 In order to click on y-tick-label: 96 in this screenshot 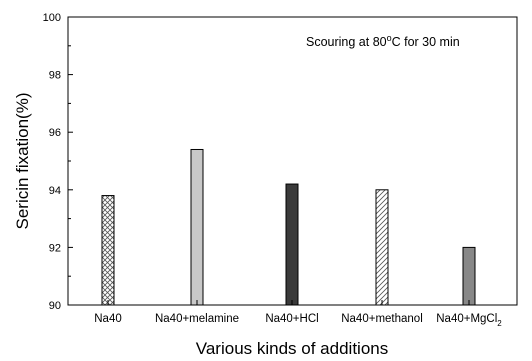, I will do `click(55, 133)`.